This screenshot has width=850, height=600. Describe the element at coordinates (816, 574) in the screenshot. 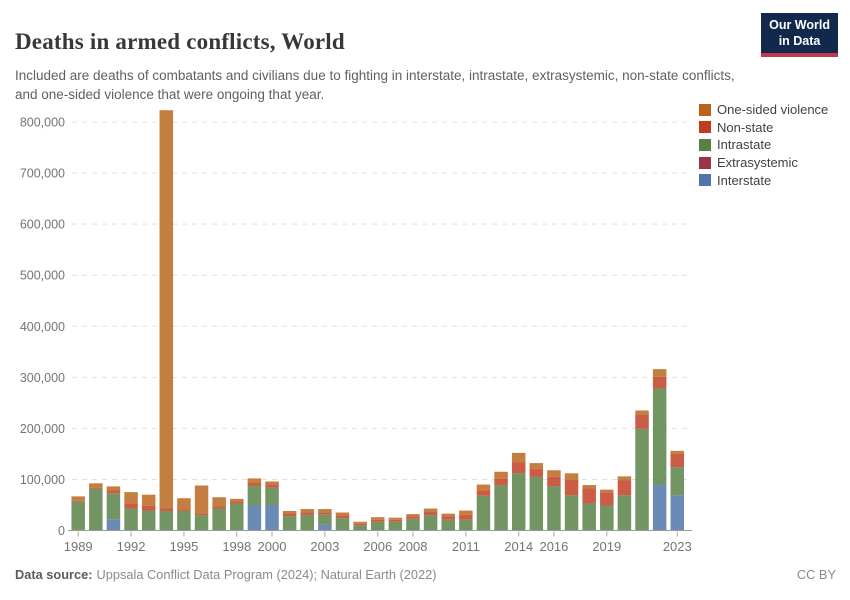

I see `license-badge: CC BY` at that location.